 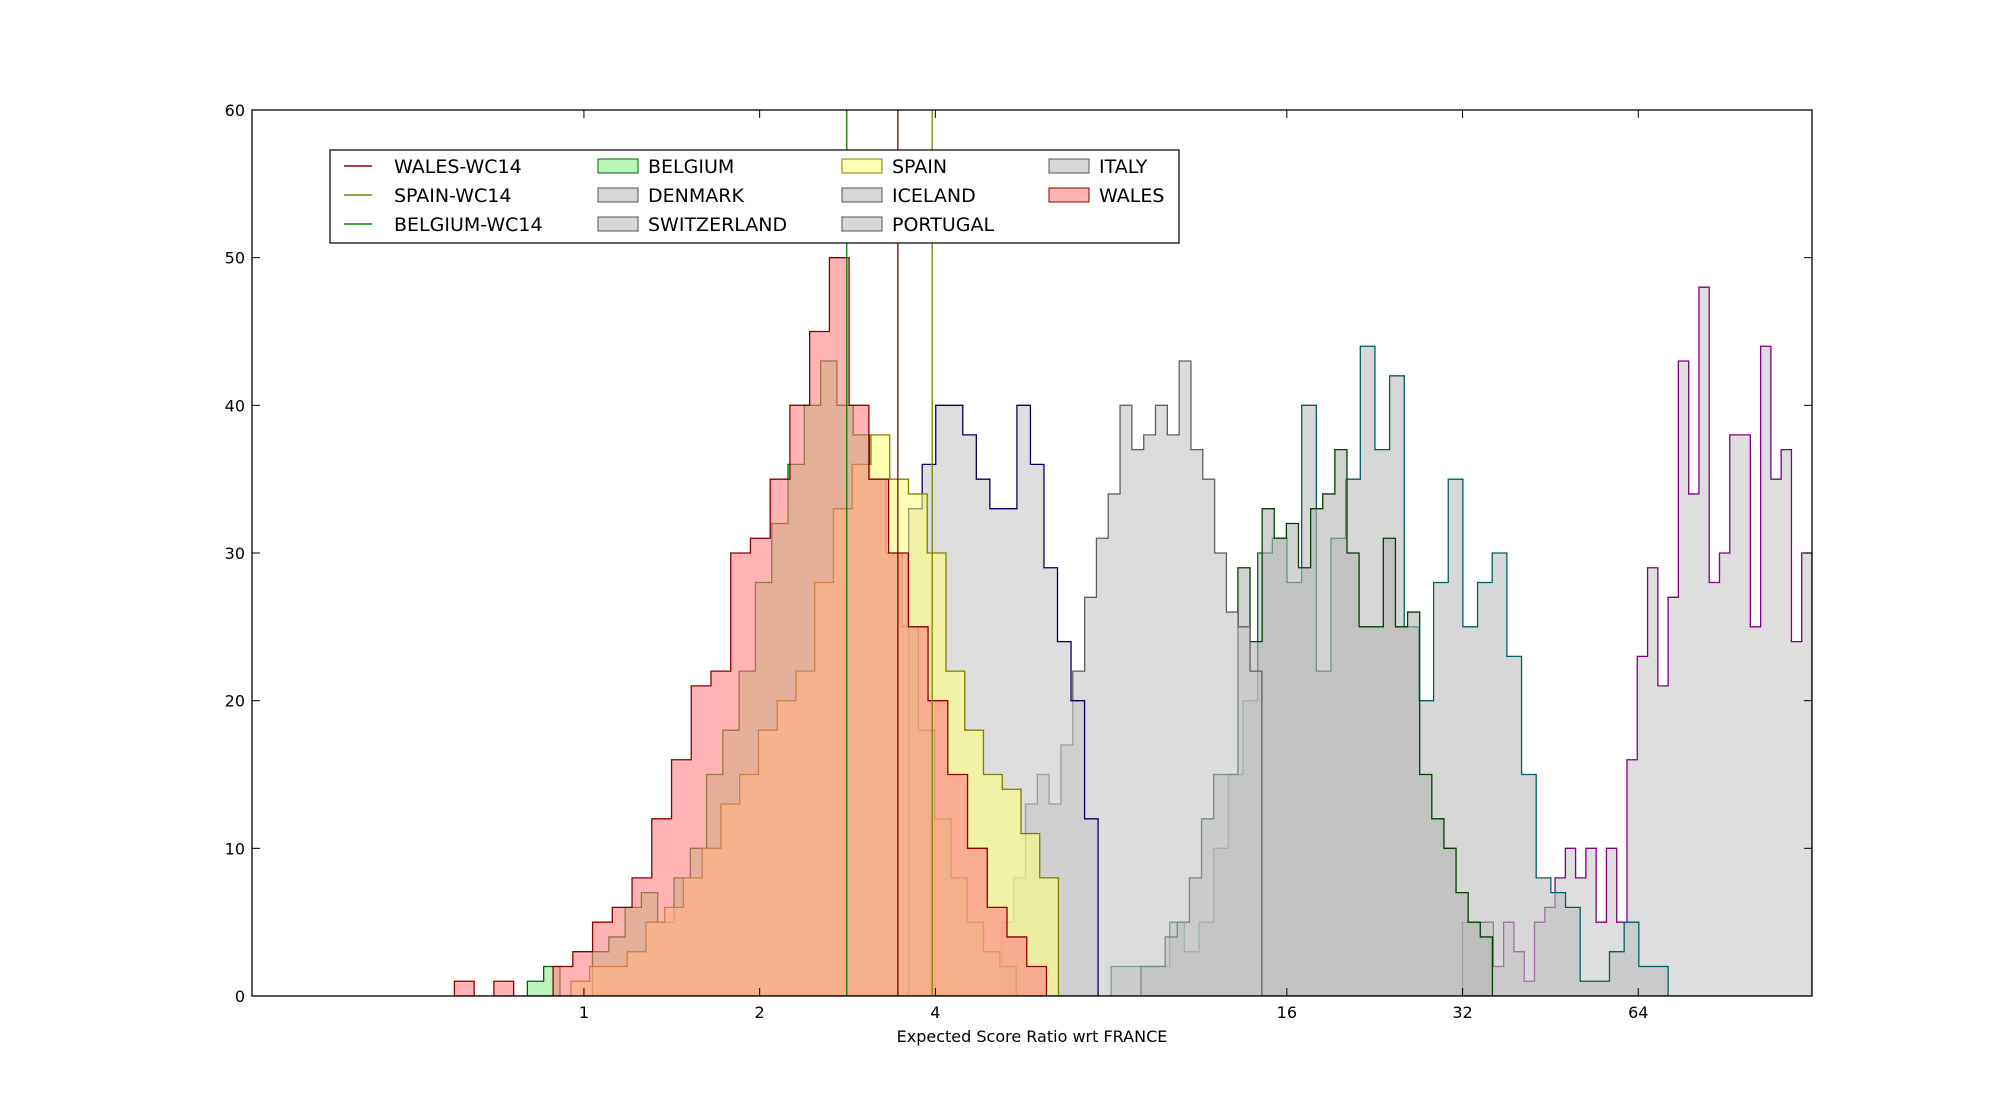 I want to click on reference-lines-layer, so click(x=889, y=553).